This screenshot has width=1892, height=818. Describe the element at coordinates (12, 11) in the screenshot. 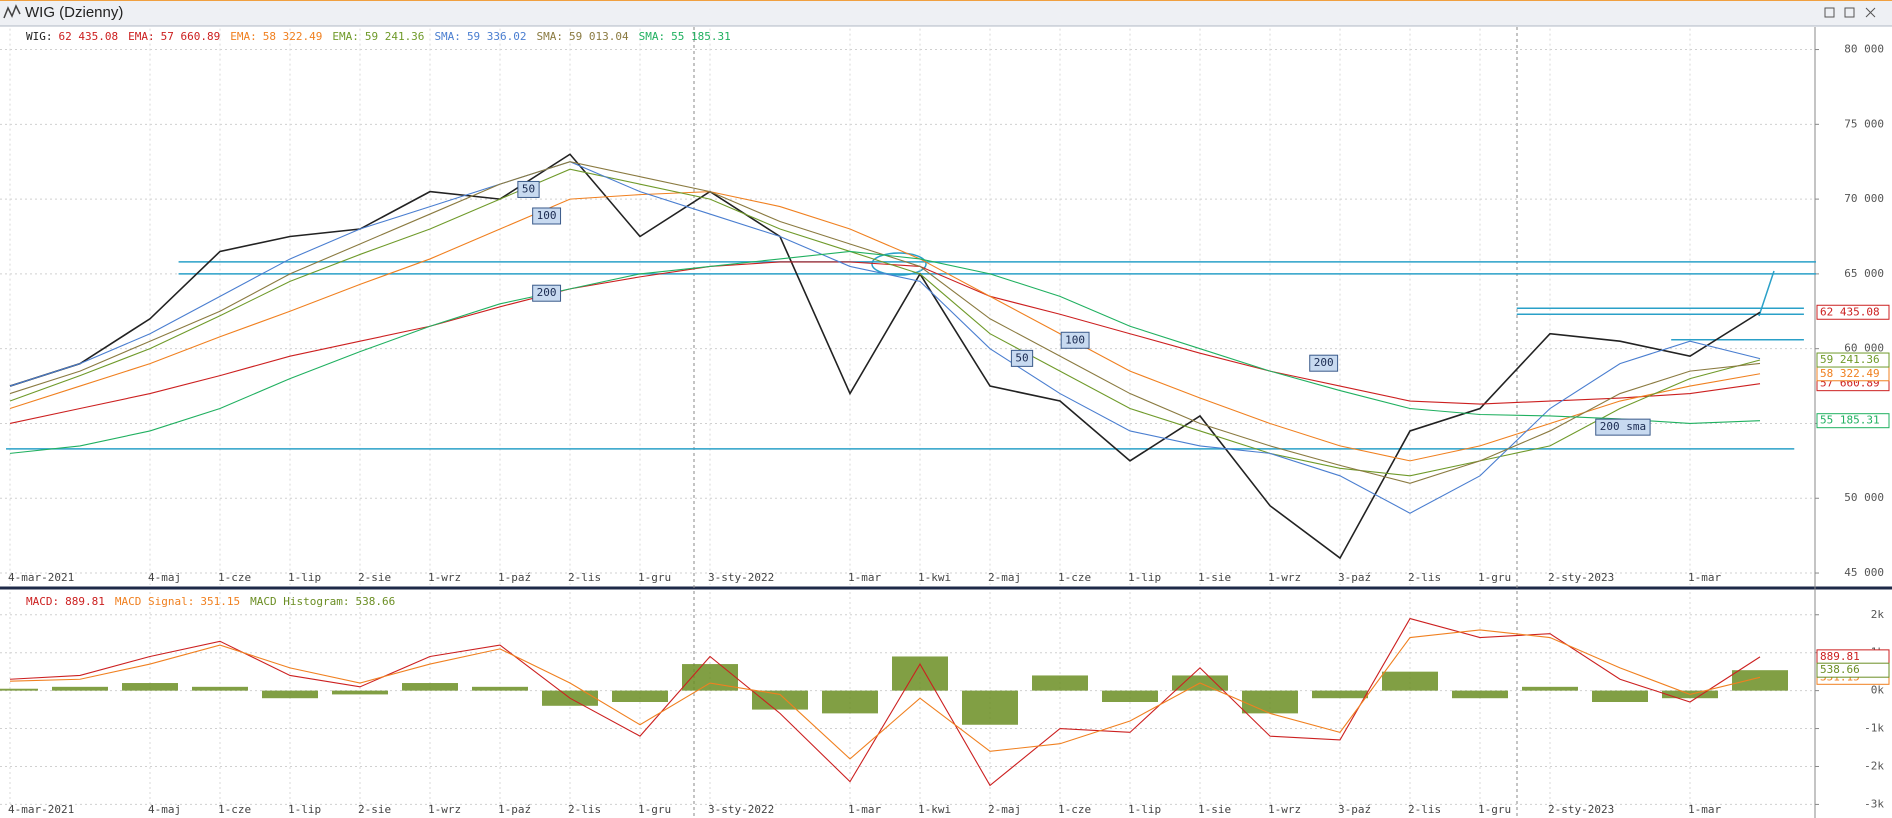

I see `chart-icon` at that location.